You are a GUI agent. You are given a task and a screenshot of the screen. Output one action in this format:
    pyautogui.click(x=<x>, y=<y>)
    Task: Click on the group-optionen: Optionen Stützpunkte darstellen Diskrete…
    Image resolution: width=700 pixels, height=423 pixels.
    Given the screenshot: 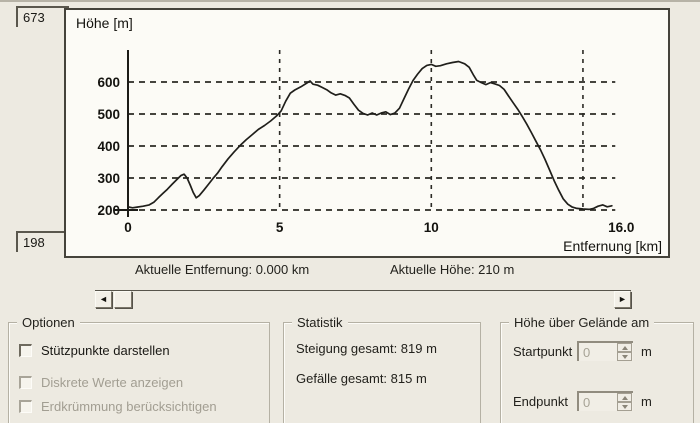 What is the action you would take?
    pyautogui.click(x=139, y=369)
    